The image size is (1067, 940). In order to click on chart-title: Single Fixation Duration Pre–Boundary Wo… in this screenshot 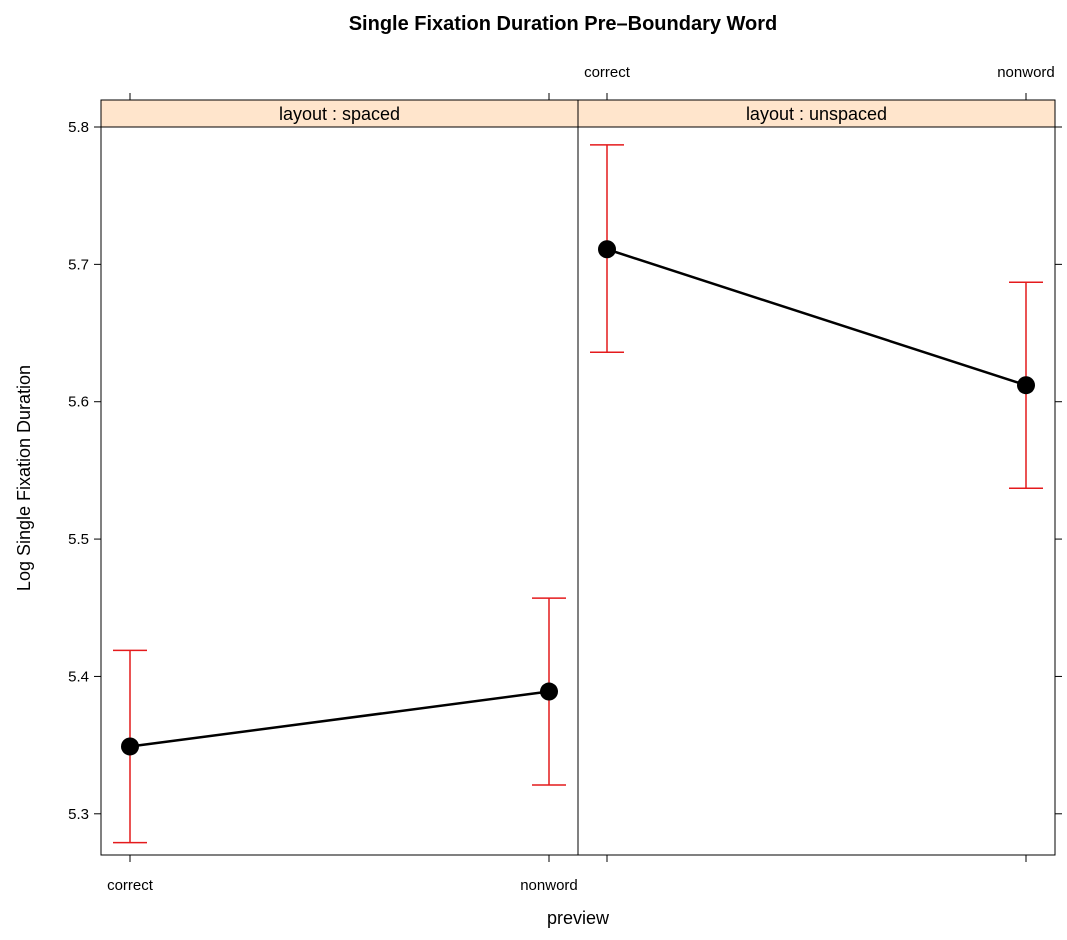, I will do `click(563, 24)`.